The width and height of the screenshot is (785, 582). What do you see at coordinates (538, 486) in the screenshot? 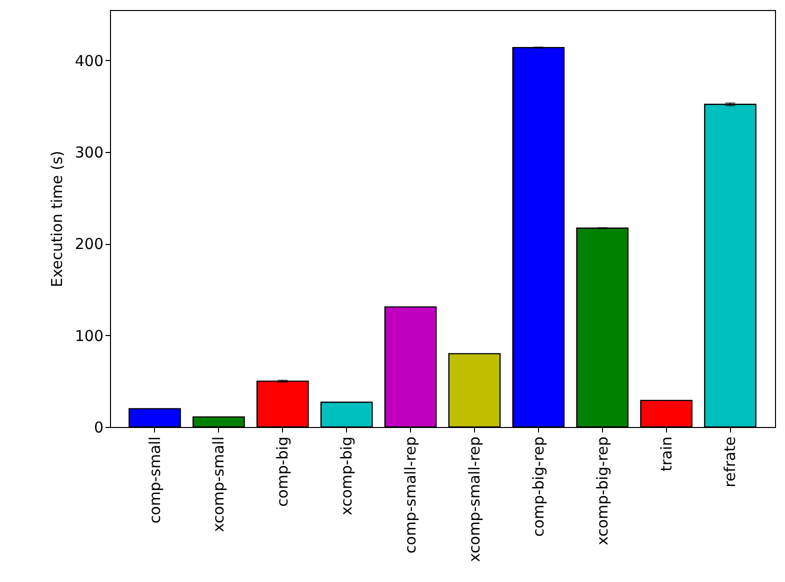
I see `x-tick-label: comp-big-rep` at bounding box center [538, 486].